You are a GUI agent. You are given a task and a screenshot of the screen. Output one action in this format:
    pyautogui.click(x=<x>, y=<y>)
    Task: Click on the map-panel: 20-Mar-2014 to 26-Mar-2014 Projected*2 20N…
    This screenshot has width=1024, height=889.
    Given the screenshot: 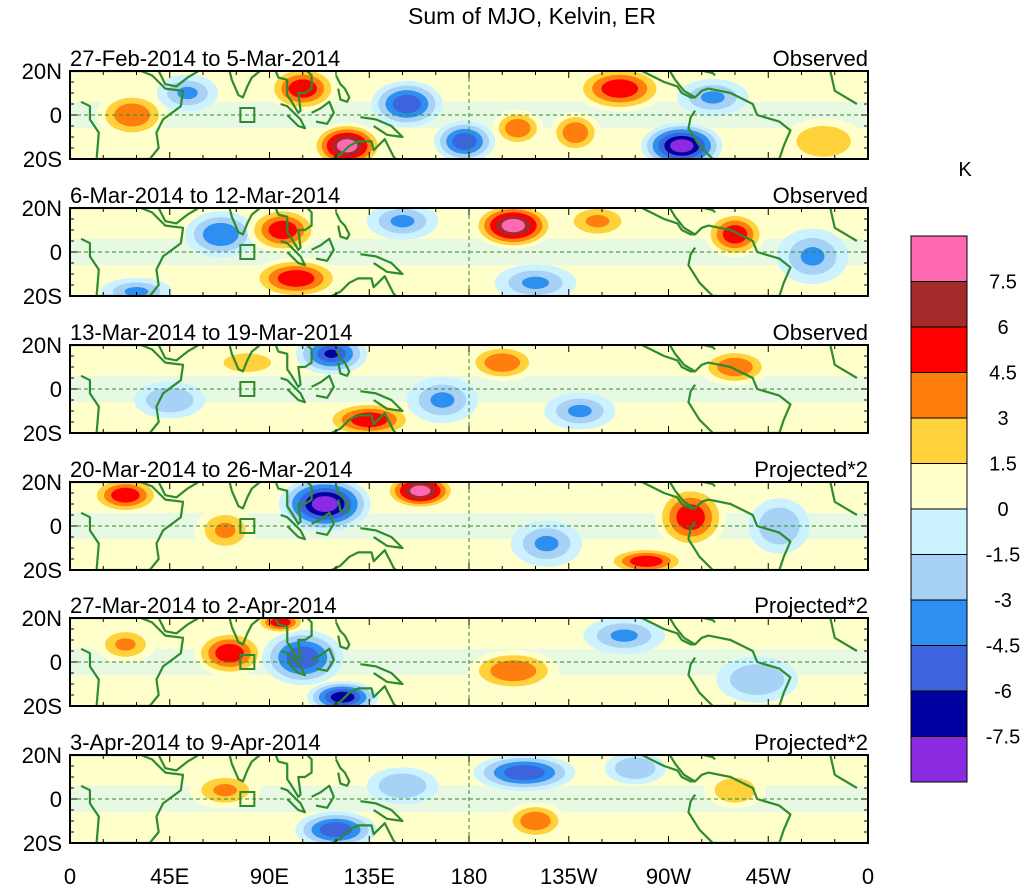 What is the action you would take?
    pyautogui.click(x=445, y=520)
    